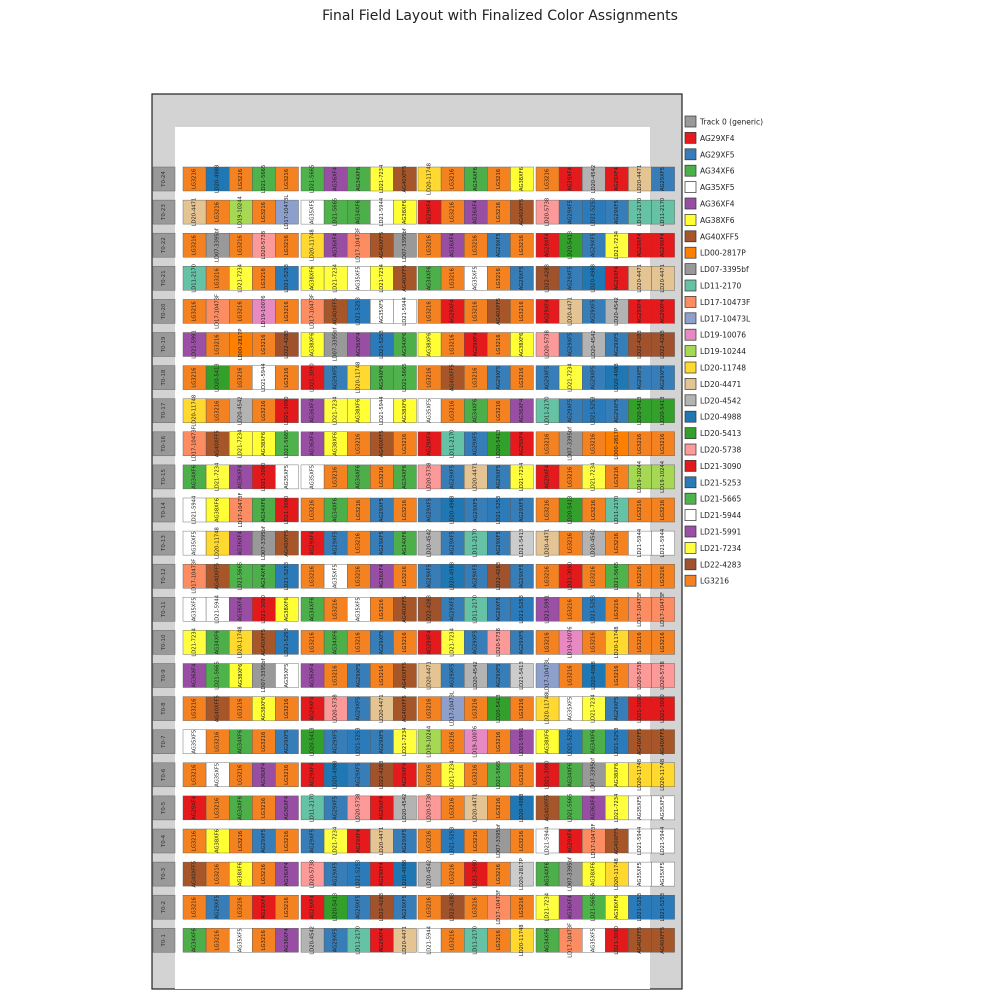 Image resolution: width=1000 pixels, height=1000 pixels. Describe the element at coordinates (359, 874) in the screenshot. I see `plot-cell-label: LD21-5253` at that location.